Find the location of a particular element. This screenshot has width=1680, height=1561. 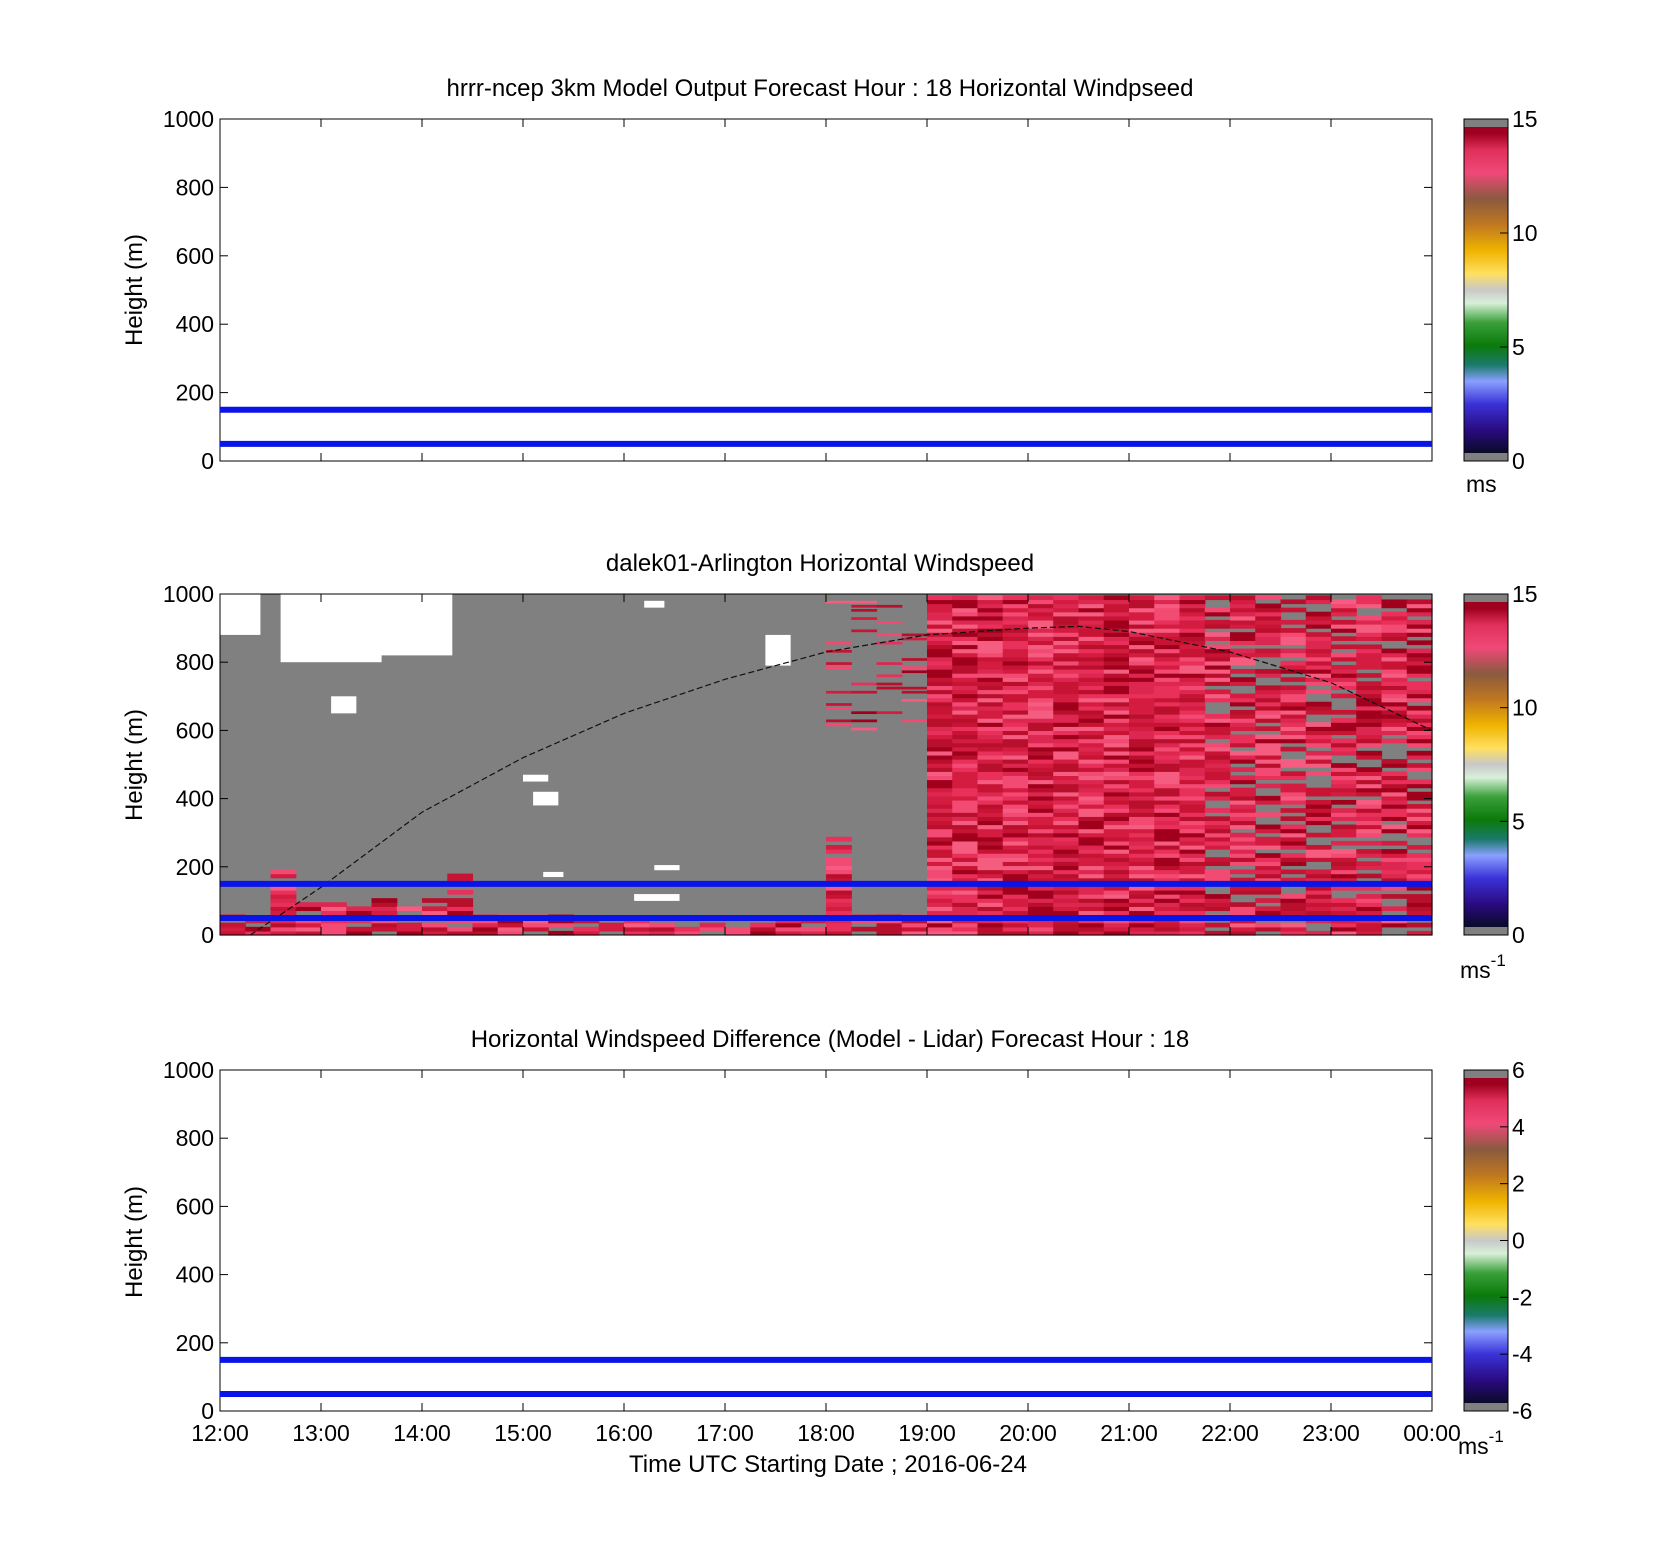

no-data-cell is located at coordinates (407, 625).